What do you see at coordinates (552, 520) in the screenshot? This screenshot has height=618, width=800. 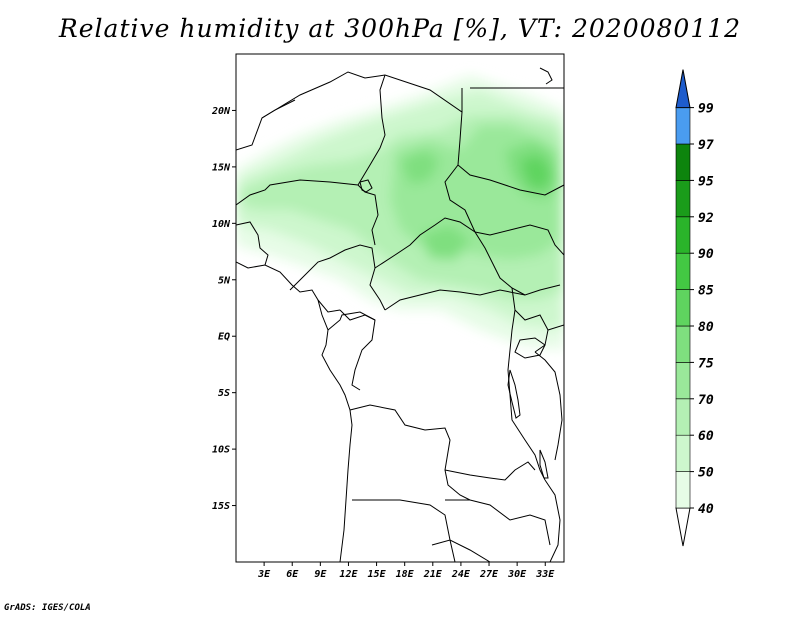 I see `border-mozambique` at bounding box center [552, 520].